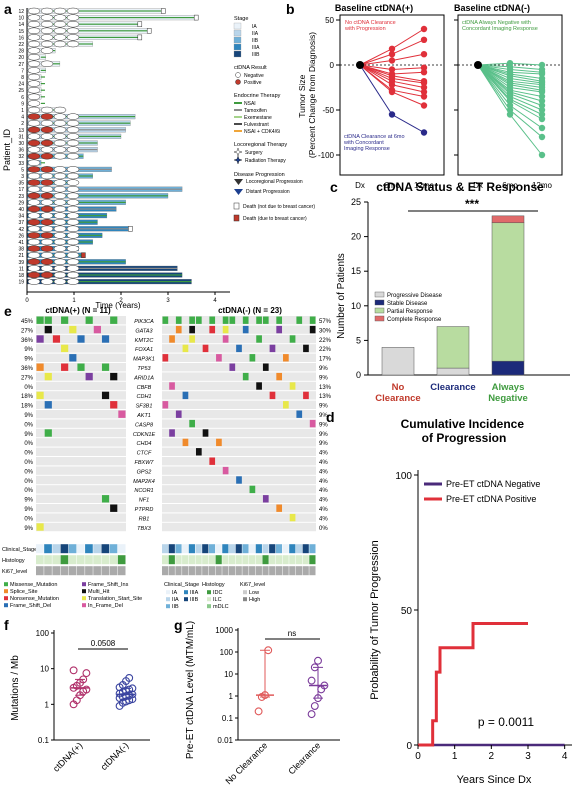 Image resolution: width=582 pixels, height=800 pixels. What do you see at coordinates (508, 219) in the screenshot?
I see `stacked-bar-segment` at bounding box center [508, 219].